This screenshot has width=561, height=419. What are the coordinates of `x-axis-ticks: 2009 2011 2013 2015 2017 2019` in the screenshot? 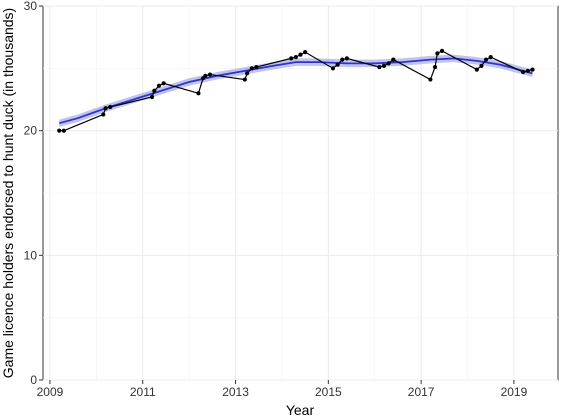 It's located at (282, 389).